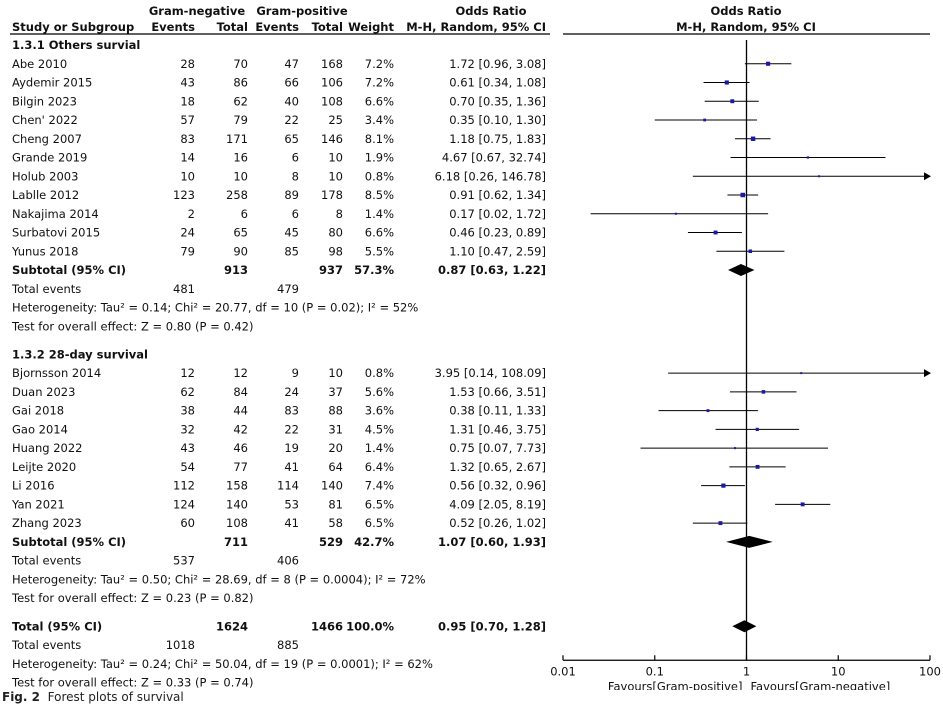 Image resolution: width=943 pixels, height=709 pixels. I want to click on study-events-1: 18, so click(187, 101).